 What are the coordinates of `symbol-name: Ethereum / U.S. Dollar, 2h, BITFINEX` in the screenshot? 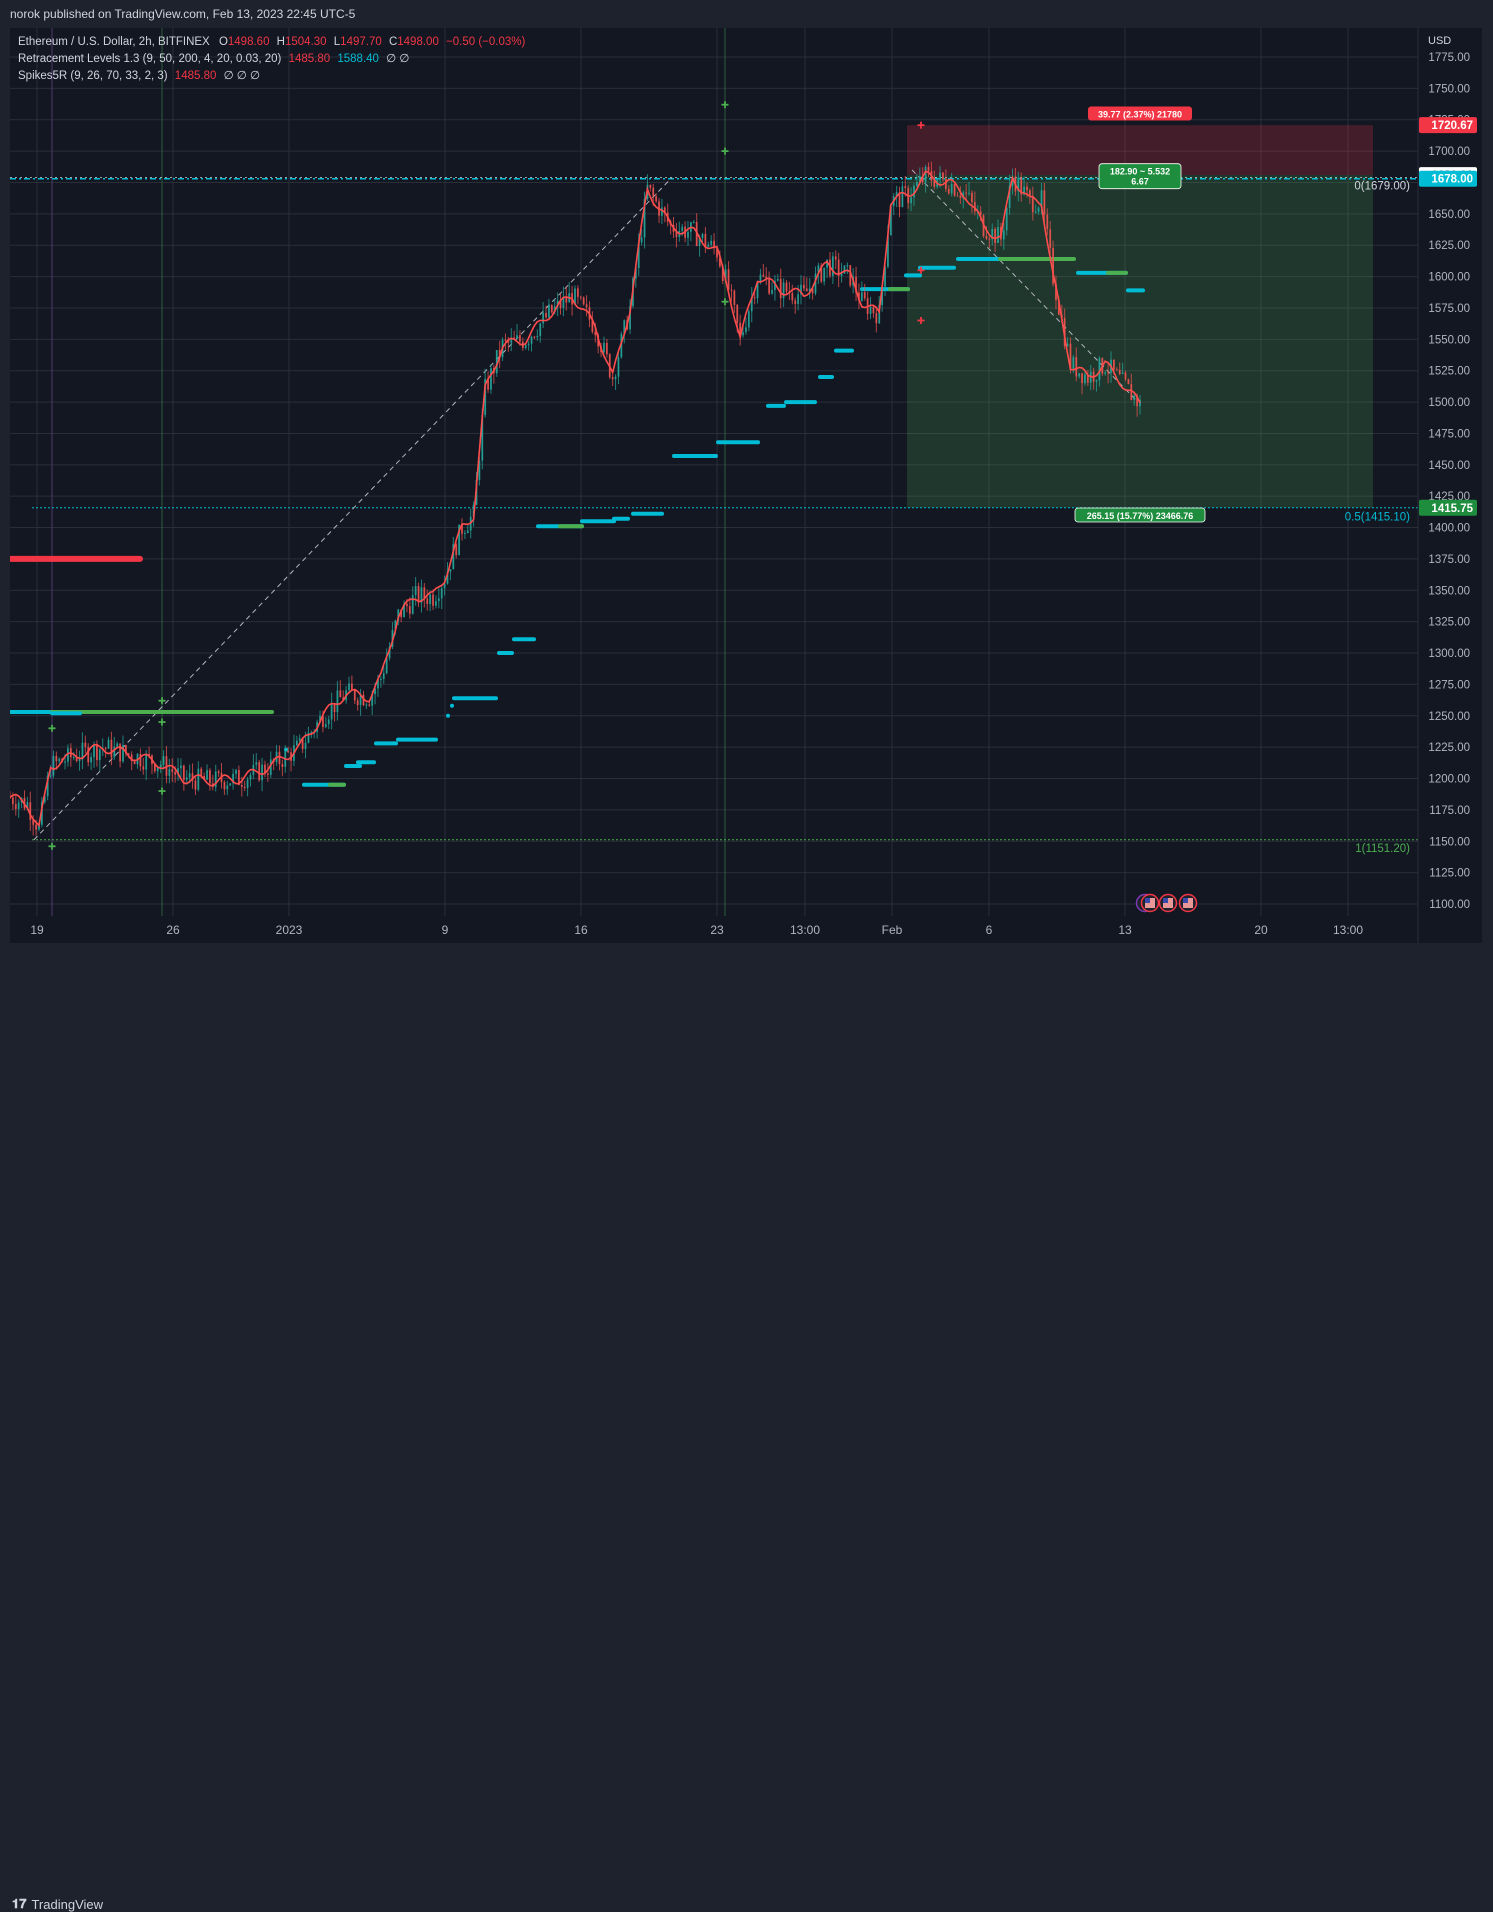 It's located at (114, 42).